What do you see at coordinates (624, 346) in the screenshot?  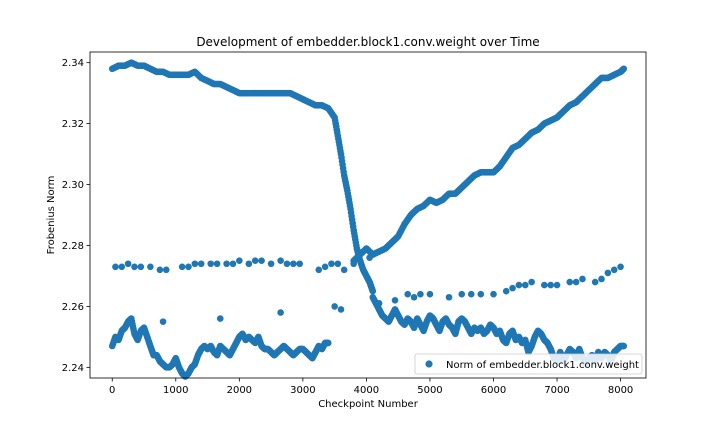 I see `scatter-point-falling` at bounding box center [624, 346].